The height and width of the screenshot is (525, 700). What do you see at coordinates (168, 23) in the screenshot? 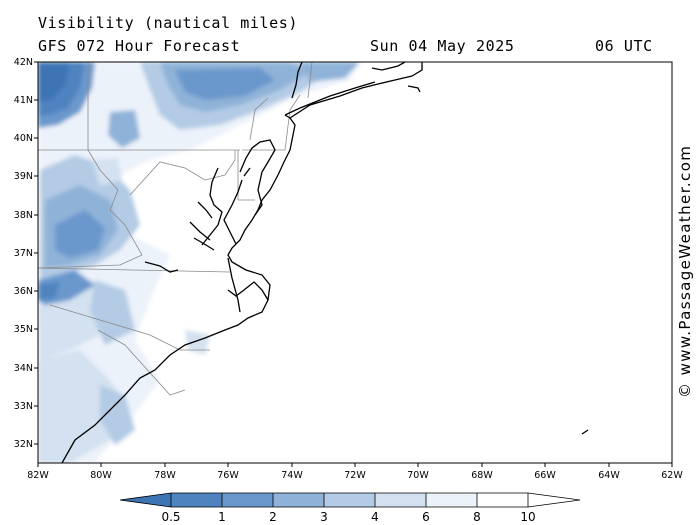
I see `map-title: Visibility (nautical miles)` at bounding box center [168, 23].